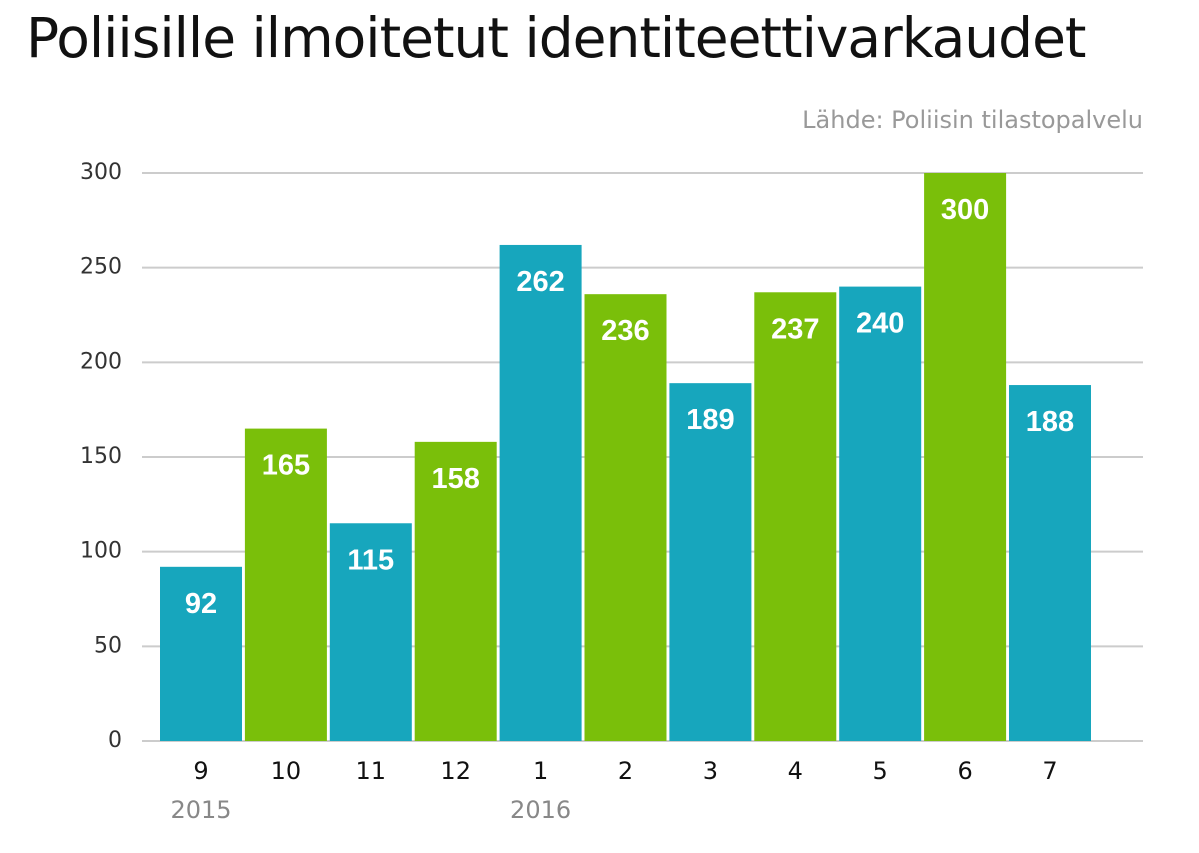  What do you see at coordinates (625, 331) in the screenshot?
I see `data-label: 236` at bounding box center [625, 331].